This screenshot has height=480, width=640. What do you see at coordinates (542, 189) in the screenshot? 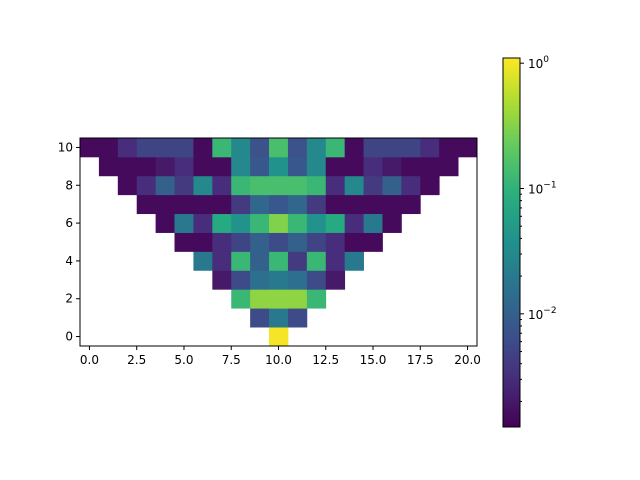
I see `colorbar-tick-label: 10⁻¹` at bounding box center [542, 189].